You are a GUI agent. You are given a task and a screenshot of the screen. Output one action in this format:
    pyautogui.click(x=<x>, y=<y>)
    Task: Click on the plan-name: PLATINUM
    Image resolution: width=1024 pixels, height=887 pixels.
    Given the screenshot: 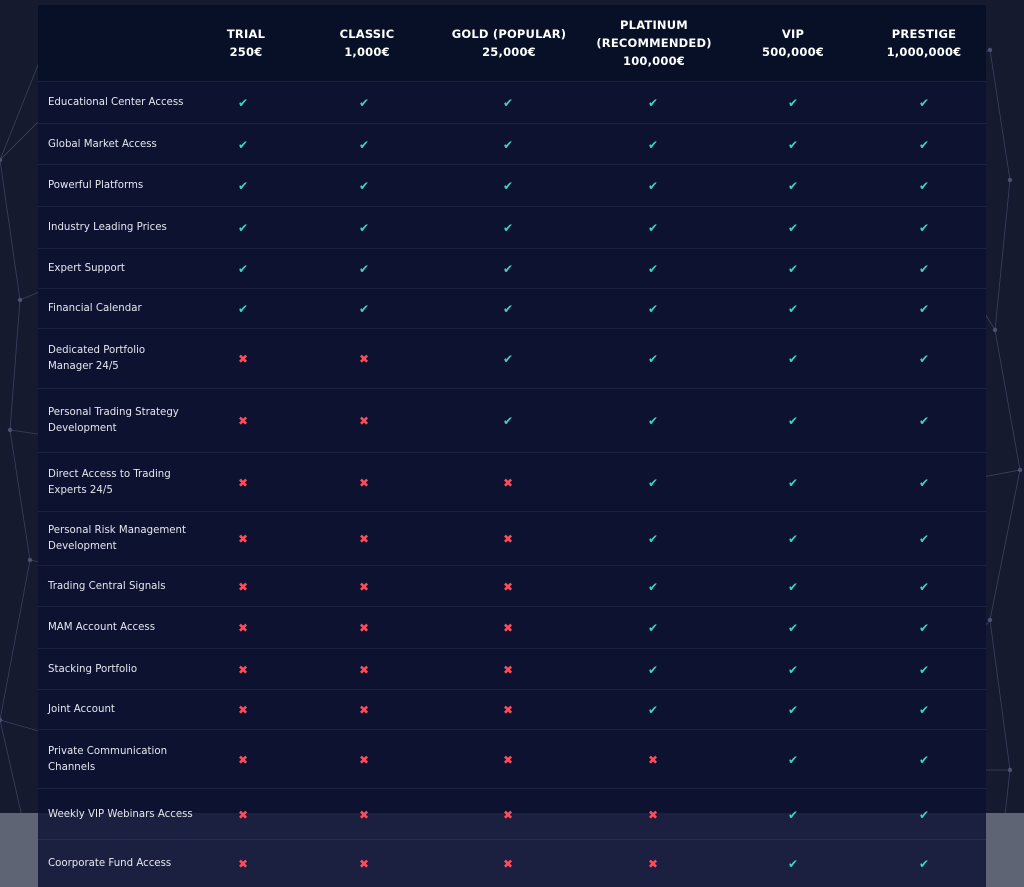 What is the action you would take?
    pyautogui.click(x=654, y=25)
    